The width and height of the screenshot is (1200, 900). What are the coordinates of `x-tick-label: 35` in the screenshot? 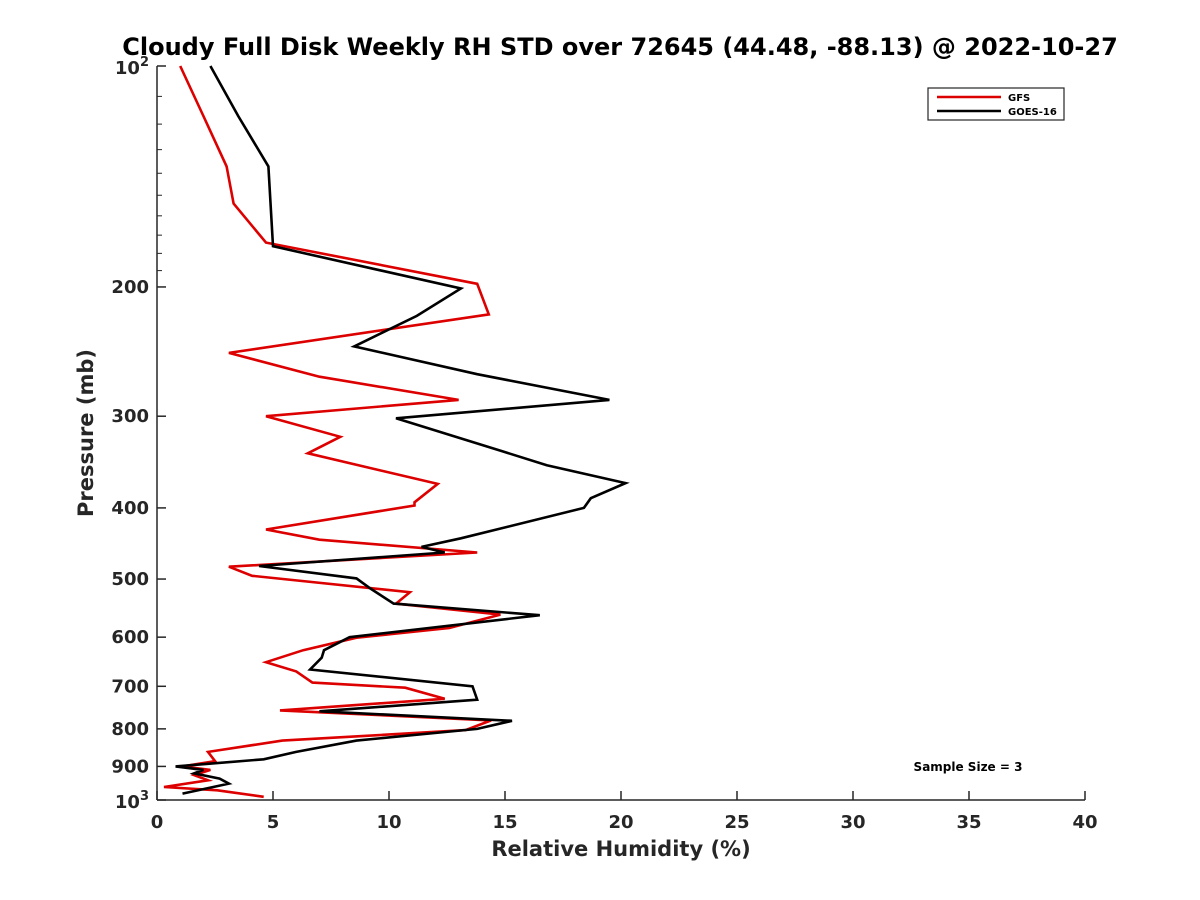 It's located at (968, 822).